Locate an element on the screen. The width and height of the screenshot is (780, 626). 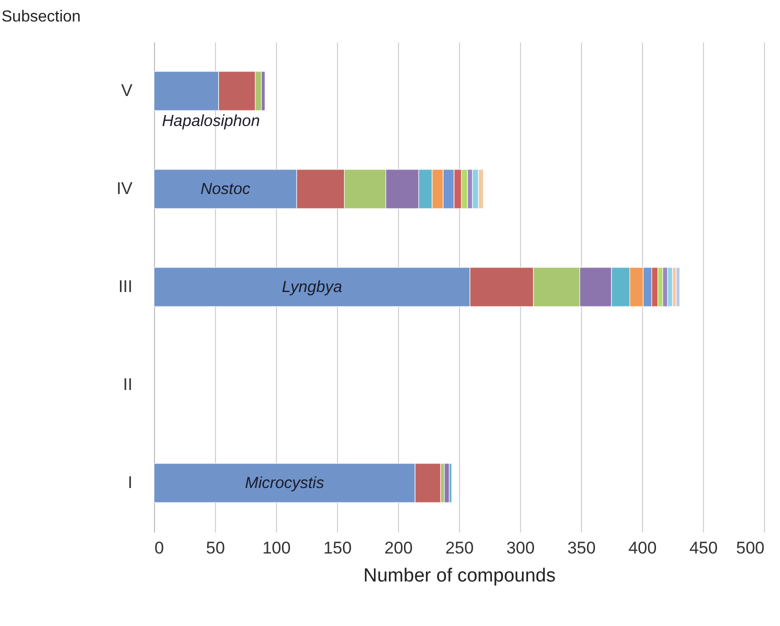
x-axis-title: Number of compounds is located at coordinates (459, 576).